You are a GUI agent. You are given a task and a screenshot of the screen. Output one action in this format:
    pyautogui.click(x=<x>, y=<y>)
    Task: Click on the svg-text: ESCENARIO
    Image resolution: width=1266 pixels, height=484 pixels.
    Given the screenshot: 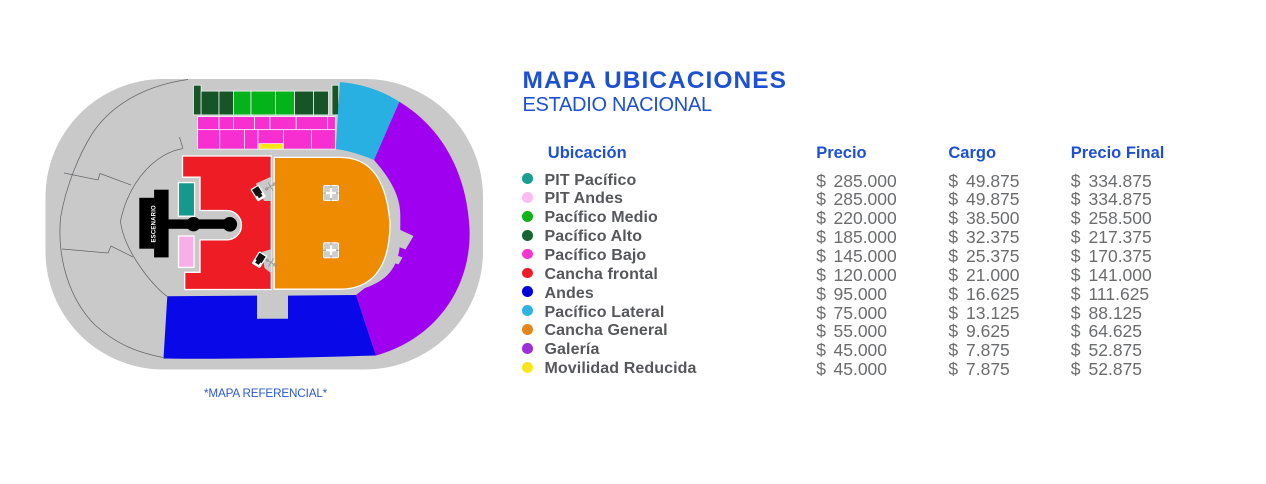 What is the action you would take?
    pyautogui.click(x=155, y=224)
    